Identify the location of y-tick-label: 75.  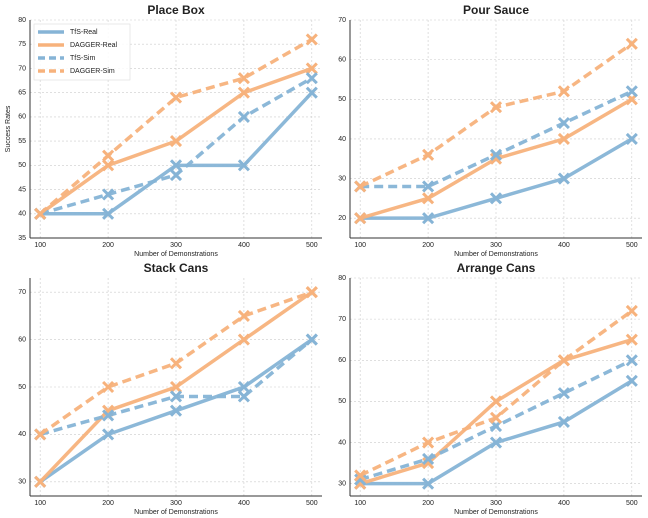
(22, 44).